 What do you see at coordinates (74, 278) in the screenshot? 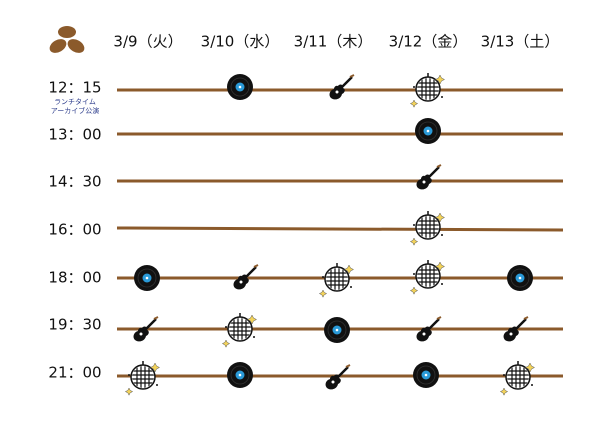
I see `time-label: 18：00` at bounding box center [74, 278].